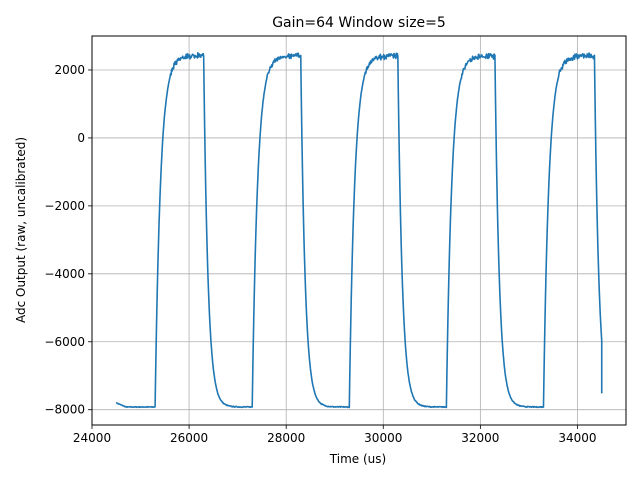  What do you see at coordinates (21, 230) in the screenshot?
I see `y-axis-label: Adc Output (raw, uncalibrated)` at bounding box center [21, 230].